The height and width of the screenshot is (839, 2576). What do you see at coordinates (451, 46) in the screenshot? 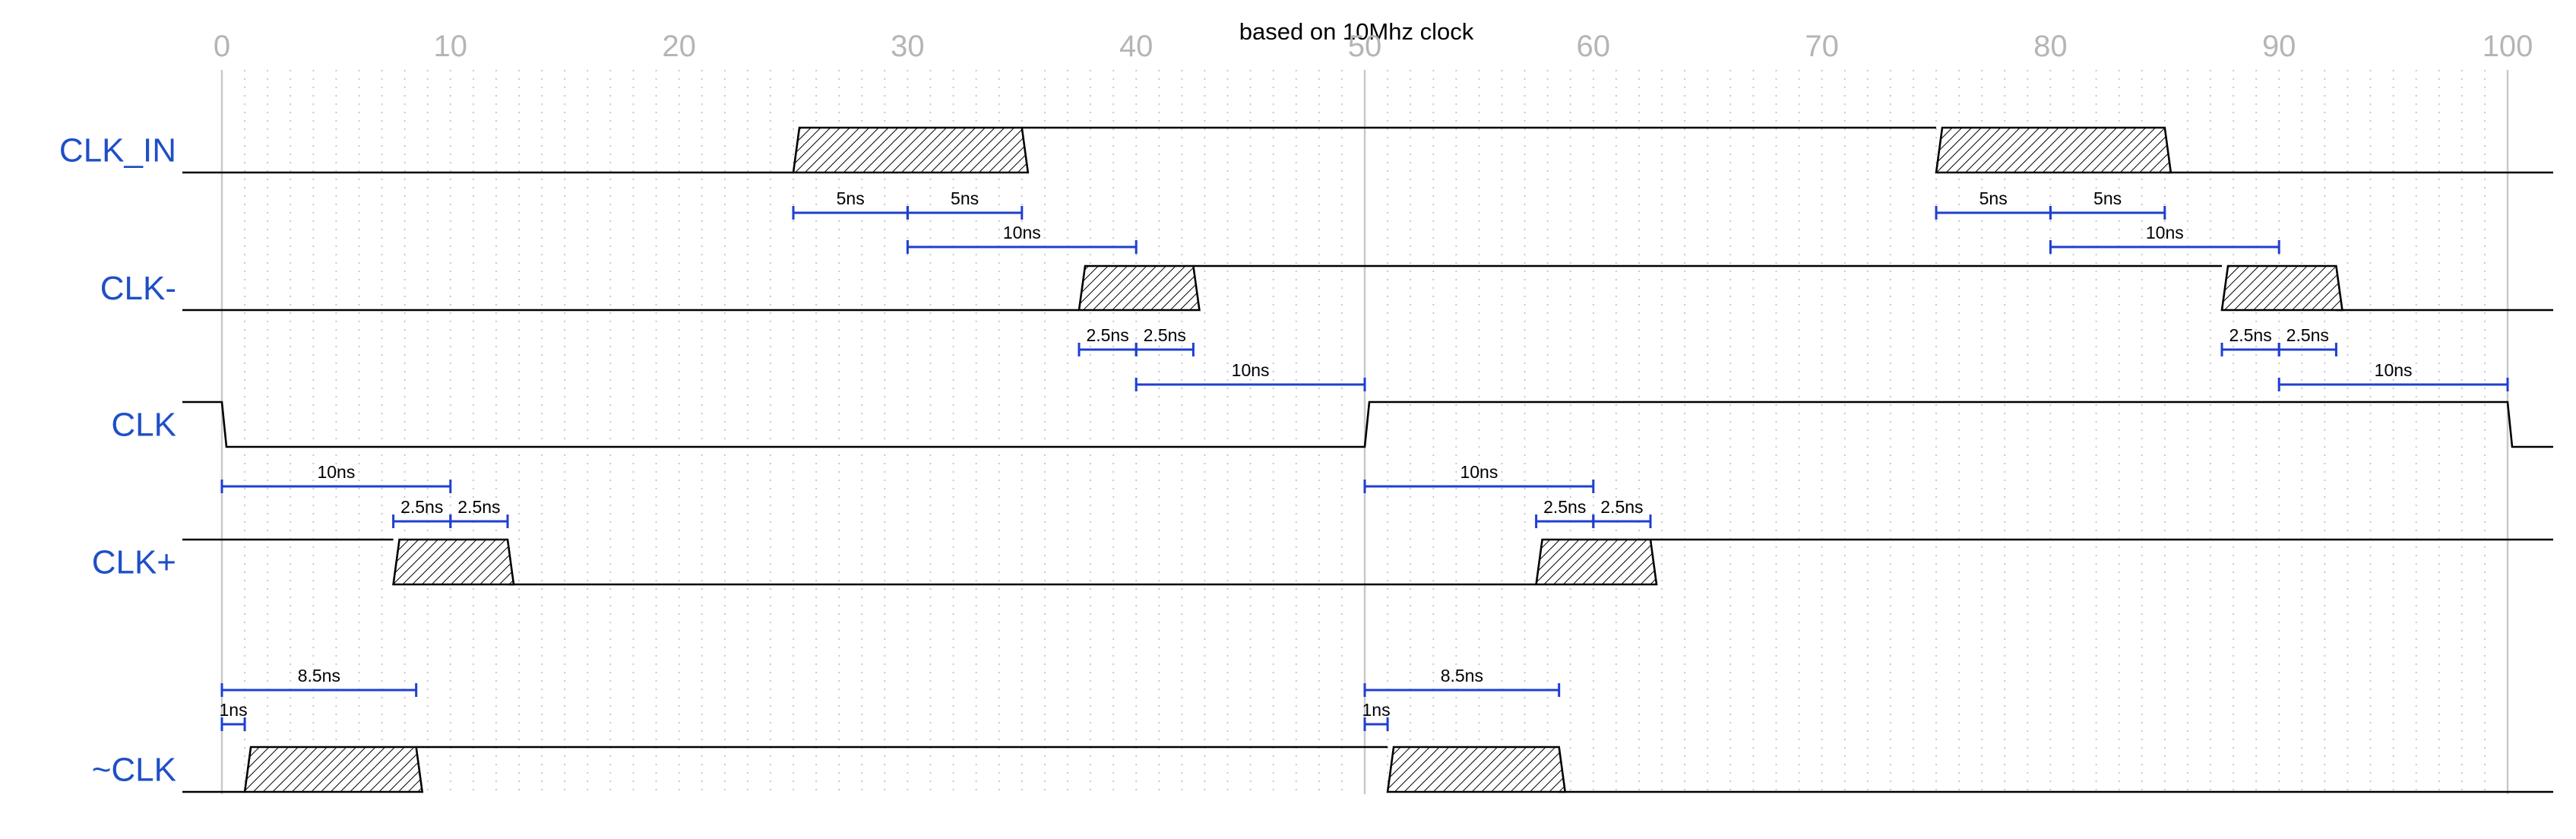
I see `tick-label: 10` at bounding box center [451, 46].